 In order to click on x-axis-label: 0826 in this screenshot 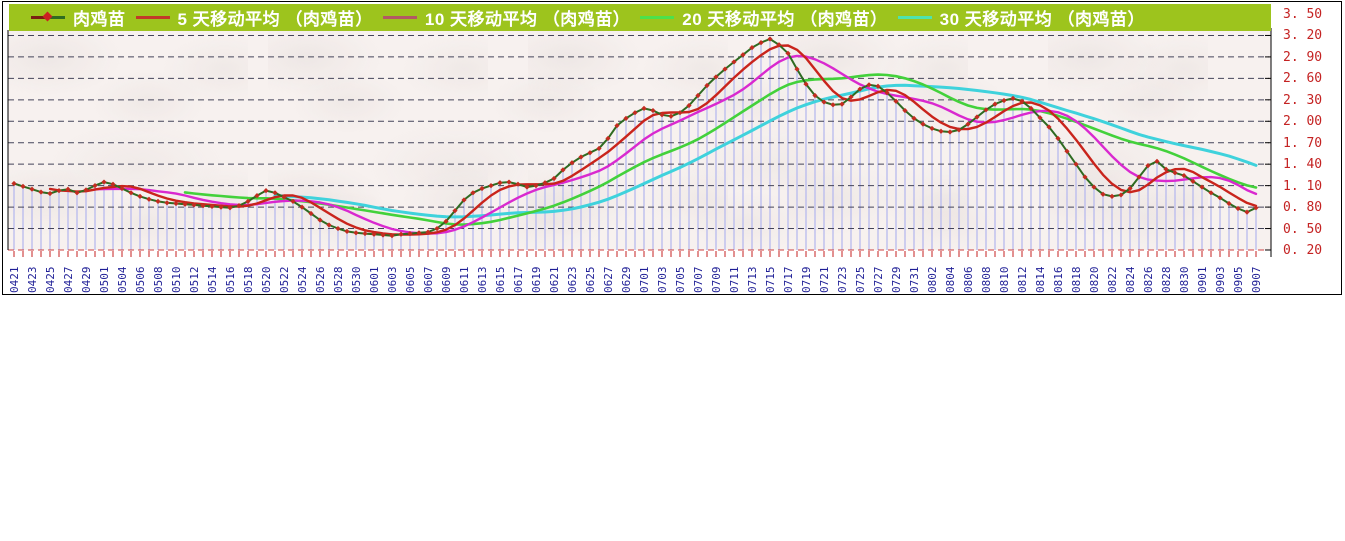, I will do `click(1148, 280)`.